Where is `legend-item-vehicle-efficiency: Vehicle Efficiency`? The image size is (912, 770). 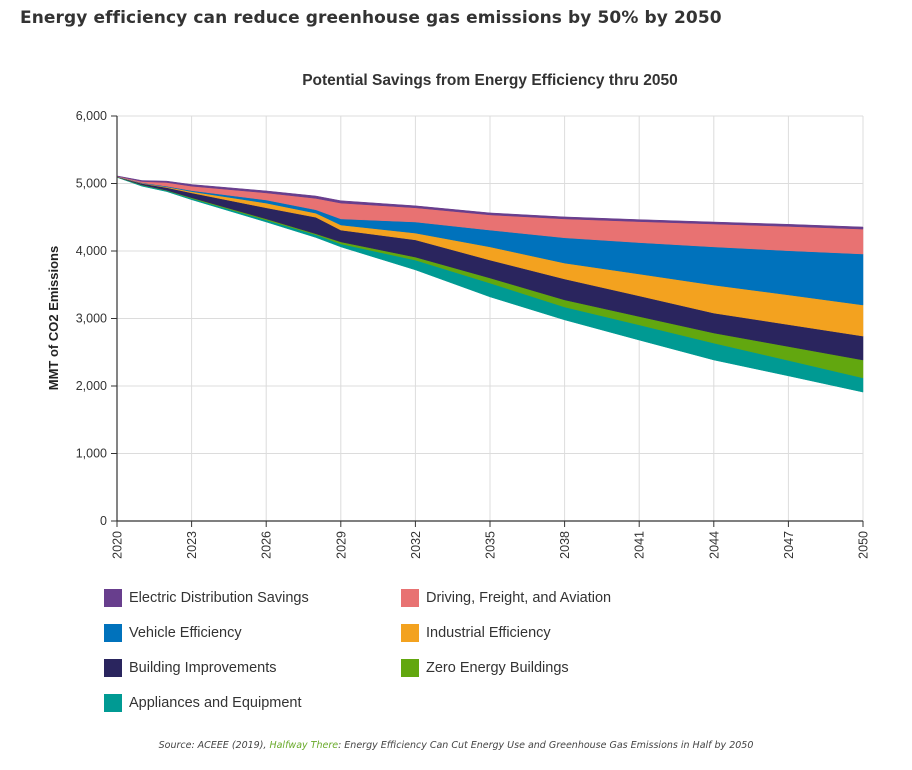 legend-item-vehicle-efficiency: Vehicle Efficiency is located at coordinates (173, 633).